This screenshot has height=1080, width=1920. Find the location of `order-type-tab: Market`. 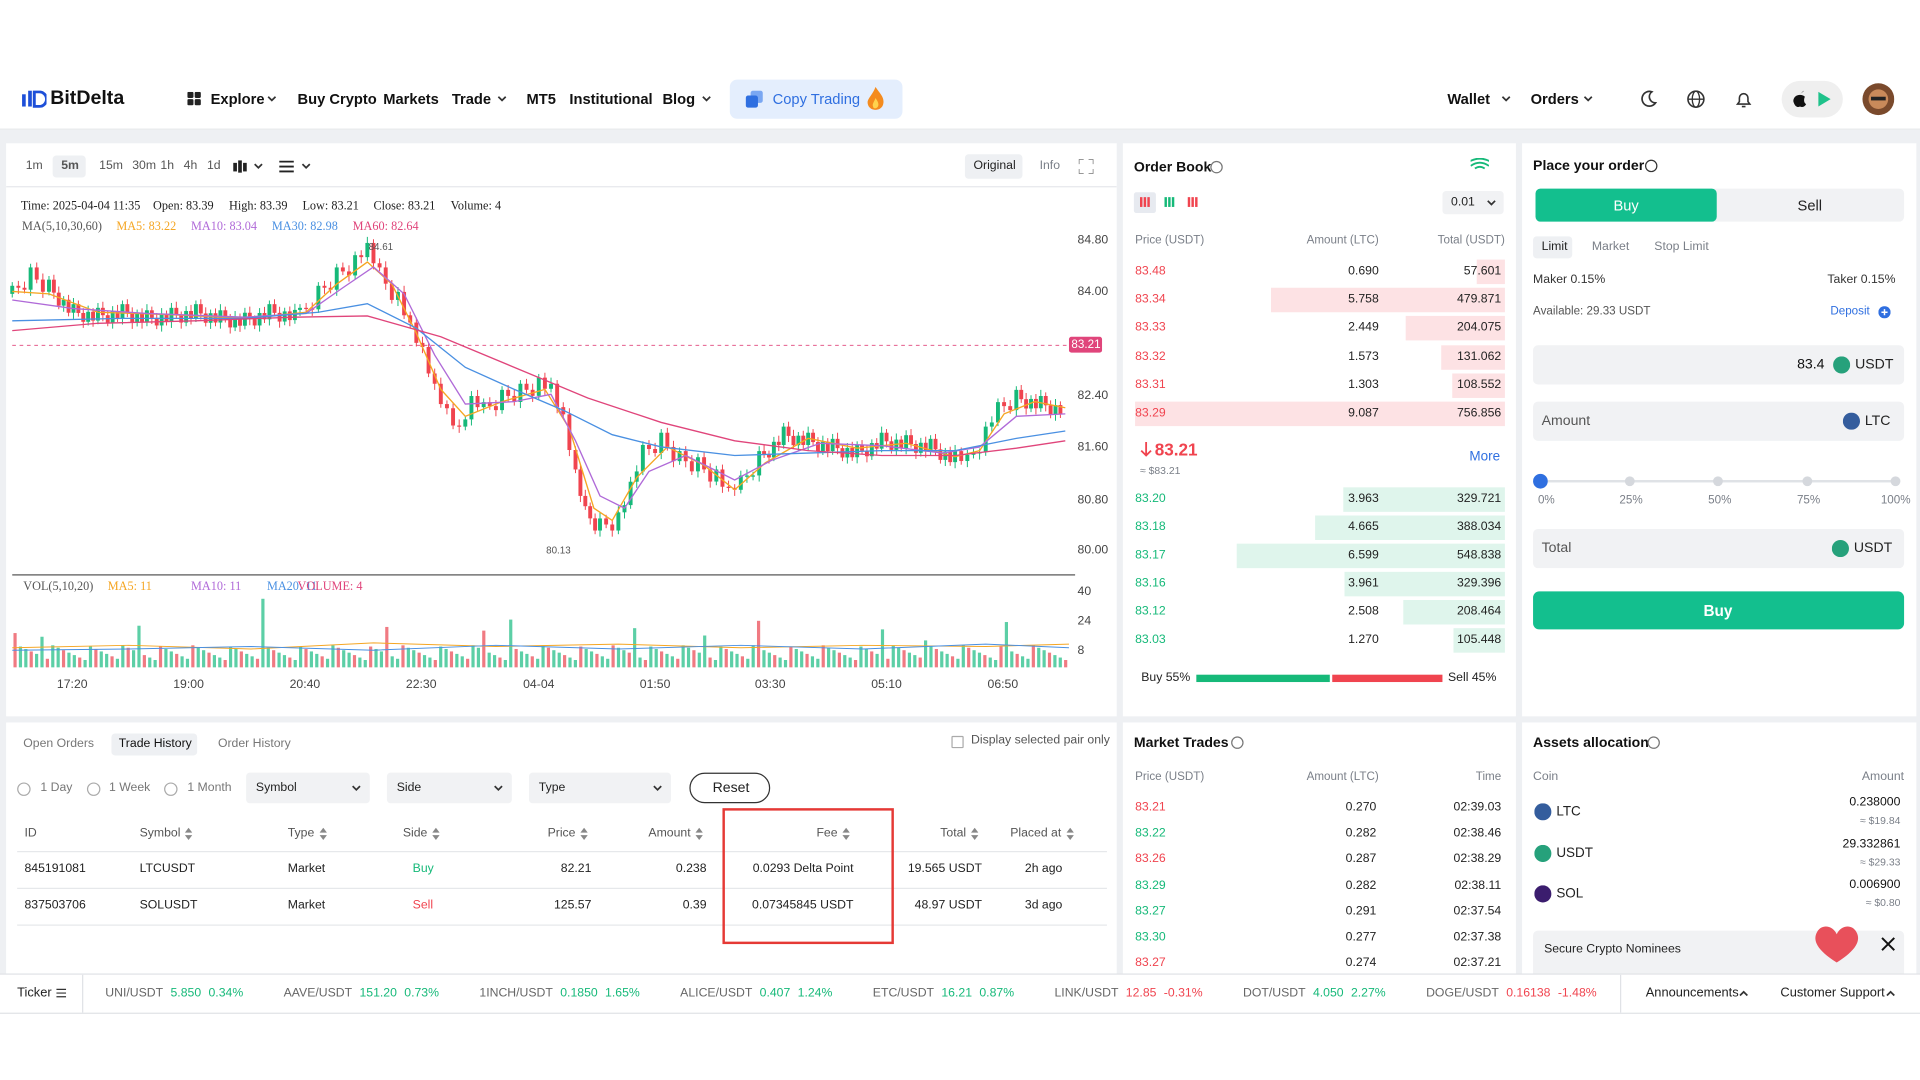

order-type-tab: Market is located at coordinates (1610, 247).